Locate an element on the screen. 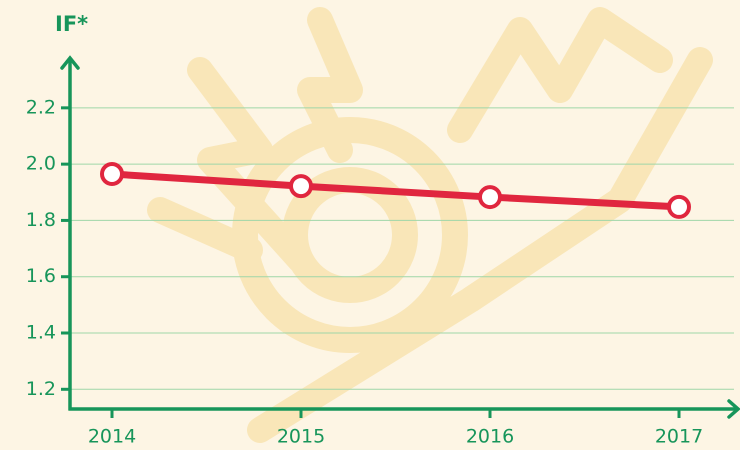 This screenshot has width=740, height=450. y-tick-label: 1.8 is located at coordinates (41, 220).